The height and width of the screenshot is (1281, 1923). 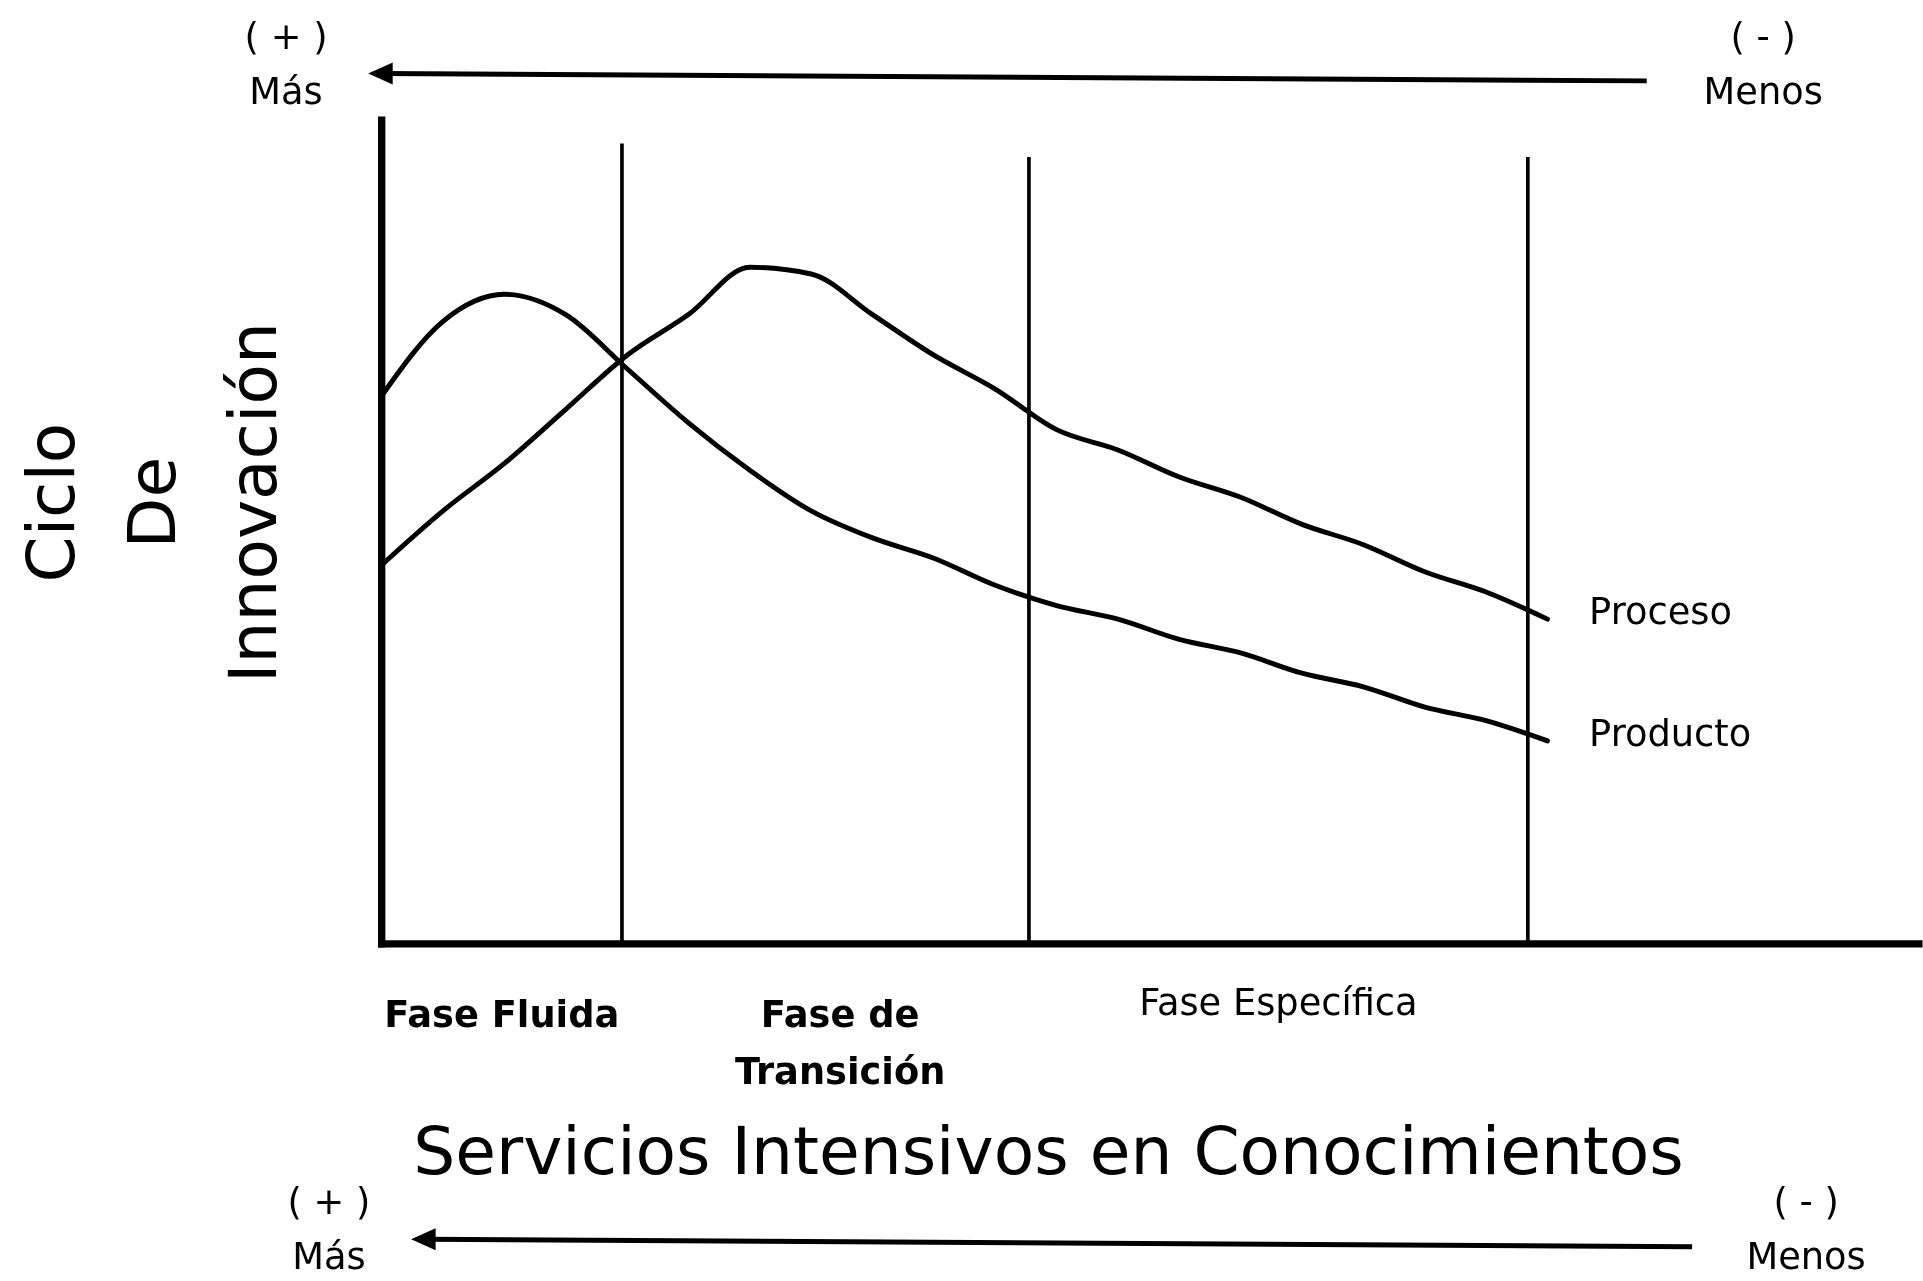 I want to click on y-axis-title: Ciclo De Innovación, so click(x=152, y=503).